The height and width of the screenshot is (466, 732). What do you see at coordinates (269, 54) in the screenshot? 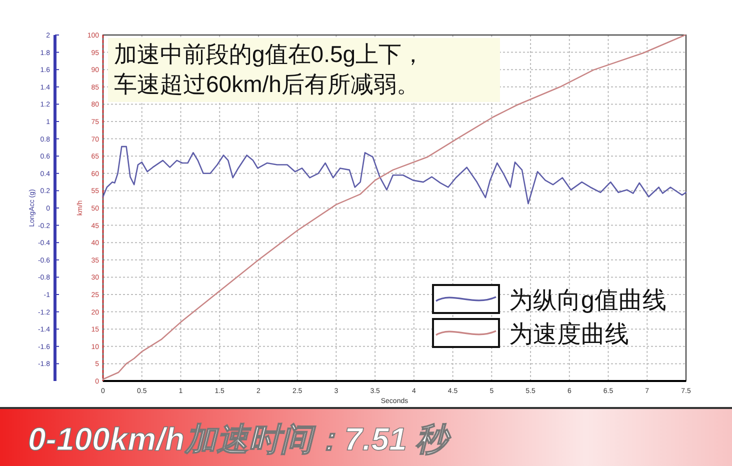
I see `annotation: 加速中前段的g值在0.5g上下，` at bounding box center [269, 54].